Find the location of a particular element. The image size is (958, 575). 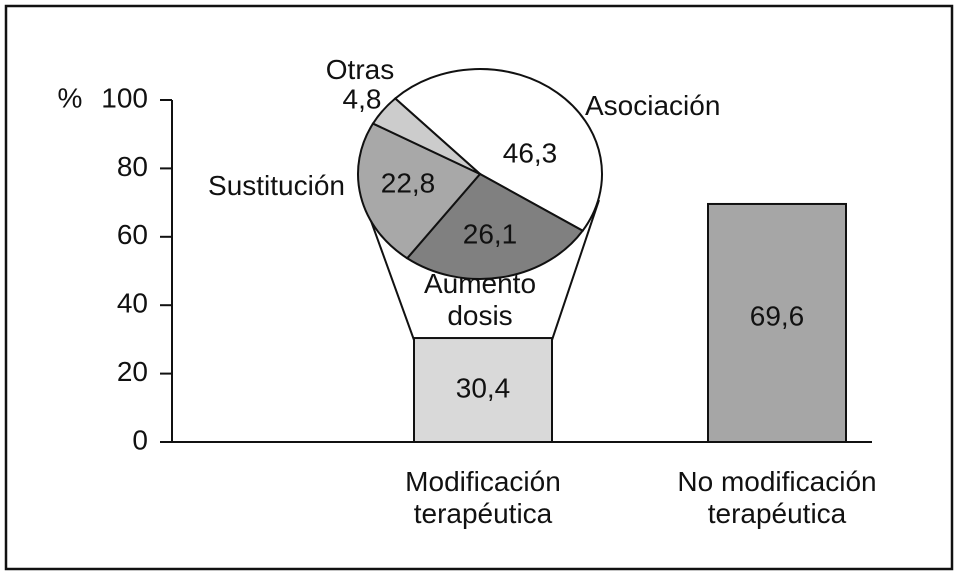

x-tick-label: Modificación terapéutica is located at coordinates (483, 497).